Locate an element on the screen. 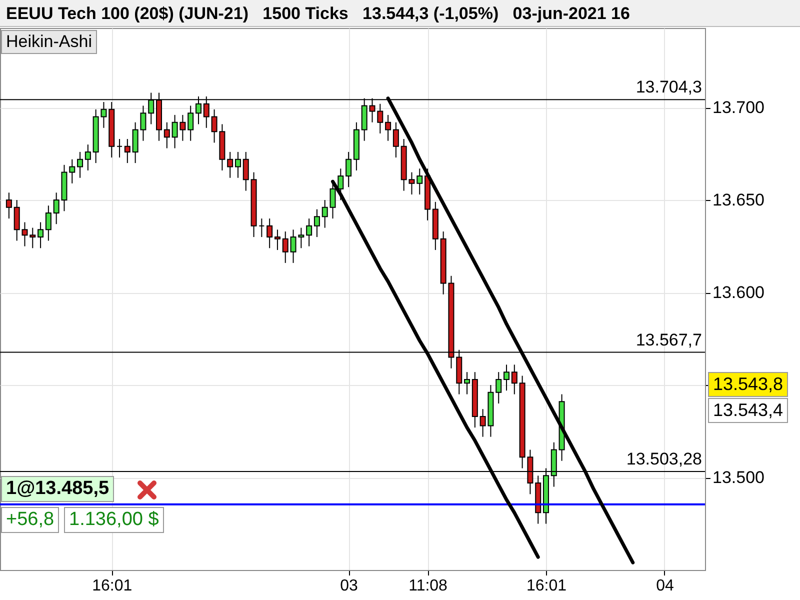 The height and width of the screenshot is (600, 800). x-tick-label: 11:08 is located at coordinates (428, 586).